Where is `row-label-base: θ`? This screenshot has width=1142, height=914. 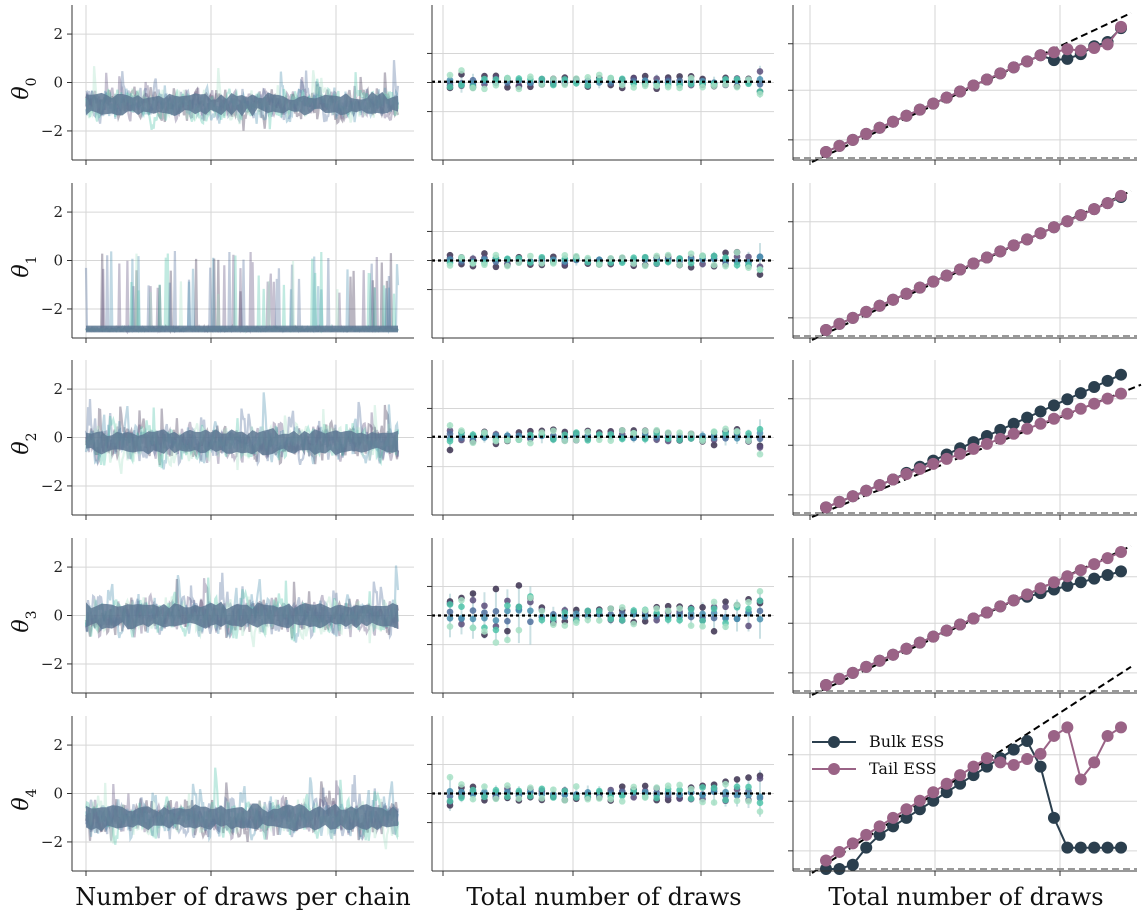 row-label-base: θ is located at coordinates (21, 270).